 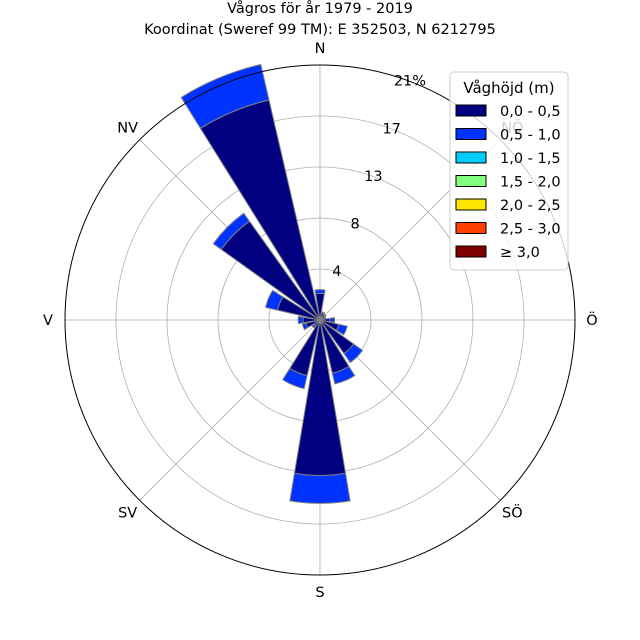 I want to click on radial-tick-label: 4, so click(x=336, y=272).